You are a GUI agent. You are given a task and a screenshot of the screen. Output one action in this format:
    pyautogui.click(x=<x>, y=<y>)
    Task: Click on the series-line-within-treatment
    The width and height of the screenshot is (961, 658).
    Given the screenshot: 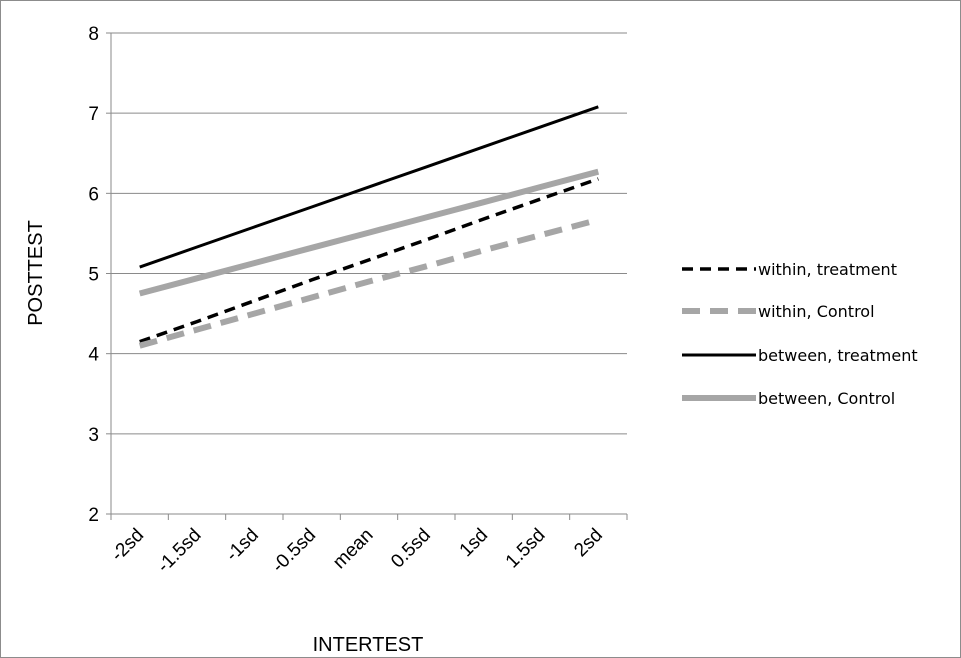 What is the action you would take?
    pyautogui.click(x=369, y=260)
    